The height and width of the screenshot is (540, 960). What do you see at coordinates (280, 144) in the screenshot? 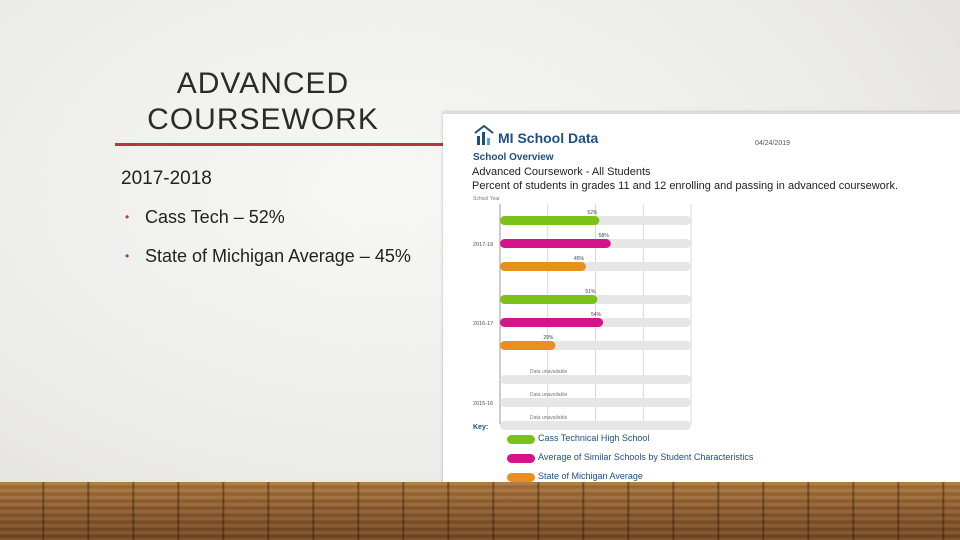
I see `title-divider` at bounding box center [280, 144].